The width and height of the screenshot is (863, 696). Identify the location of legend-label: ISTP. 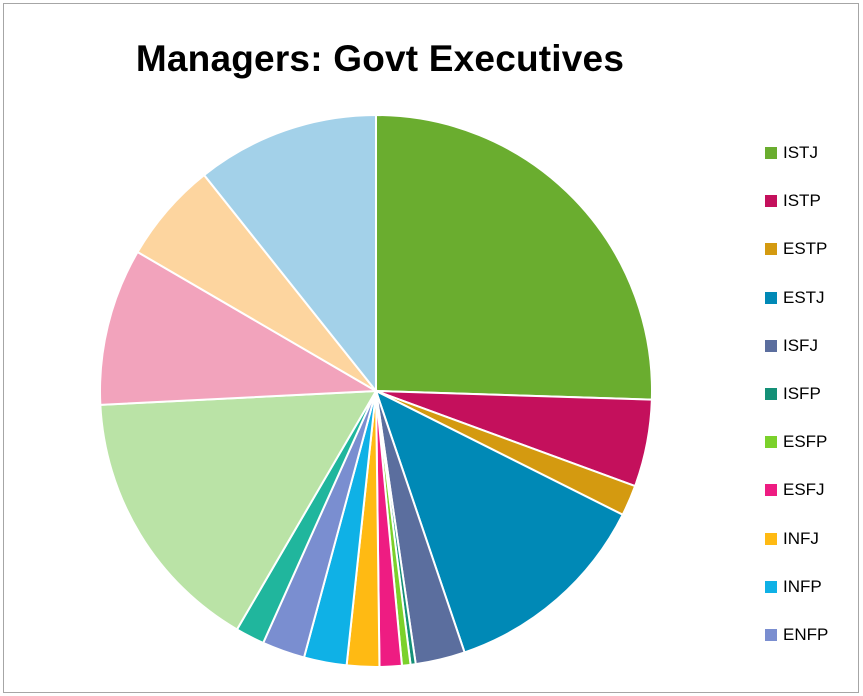
(802, 201).